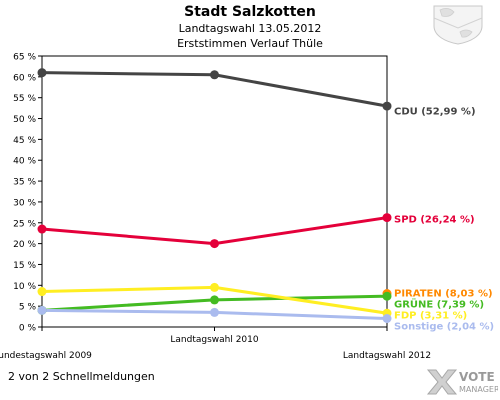 Image resolution: width=500 pixels, height=400 pixels. Describe the element at coordinates (250, 12) in the screenshot. I see `chart-title: Stadt Salzkotten` at that location.